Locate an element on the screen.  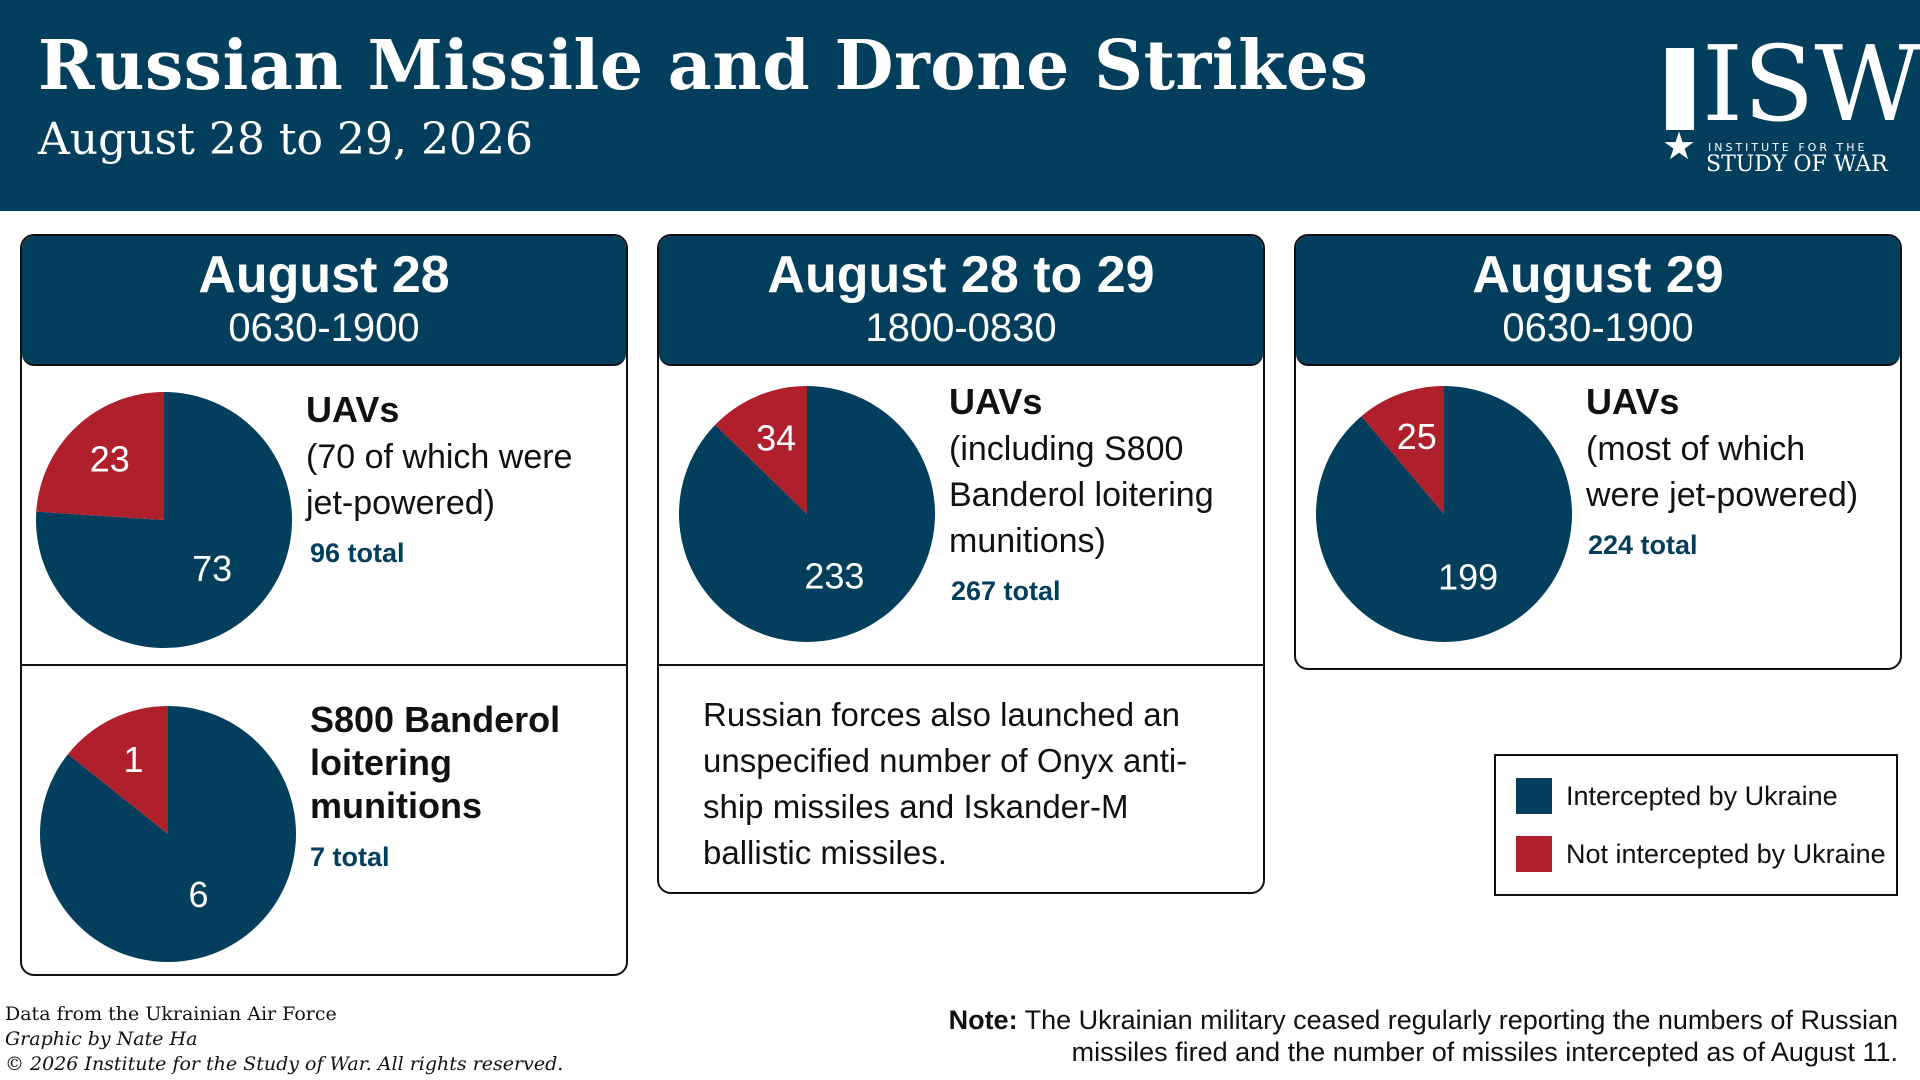
pie-chart-aug28-uav: 73 23 is located at coordinates (163, 520).